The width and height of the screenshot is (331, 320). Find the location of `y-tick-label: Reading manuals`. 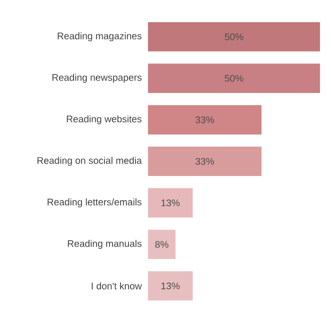

y-tick-label: Reading manuals is located at coordinates (105, 244).